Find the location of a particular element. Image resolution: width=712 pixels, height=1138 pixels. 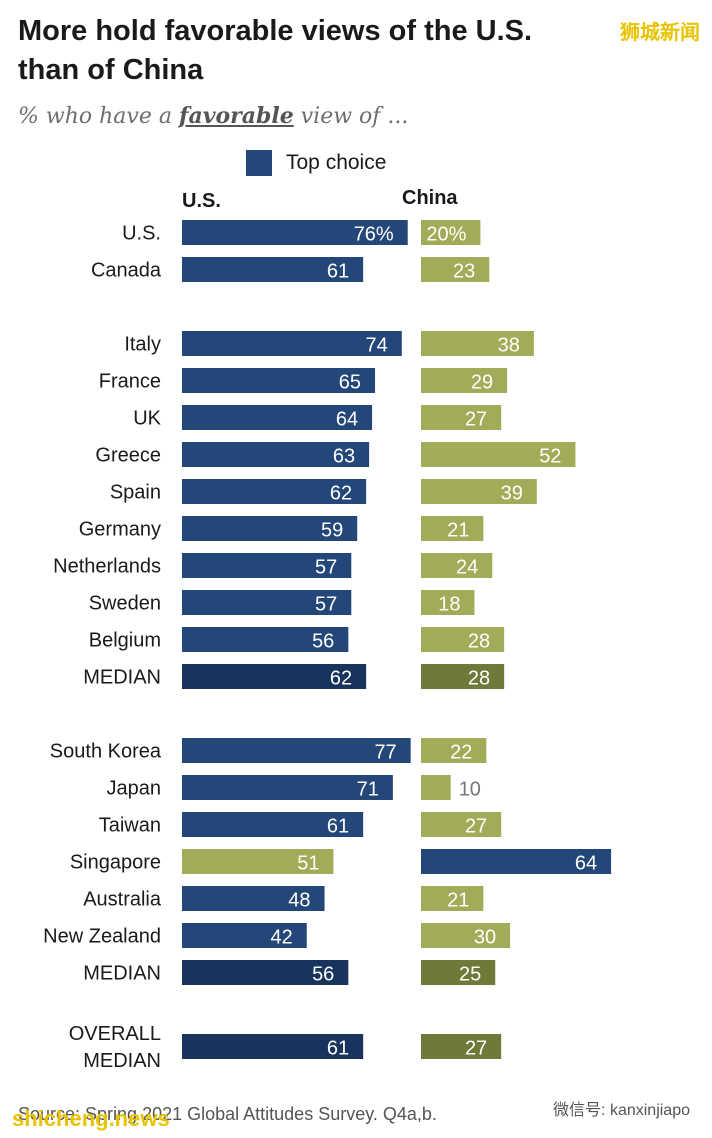

bar-china-spain is located at coordinates (479, 491).